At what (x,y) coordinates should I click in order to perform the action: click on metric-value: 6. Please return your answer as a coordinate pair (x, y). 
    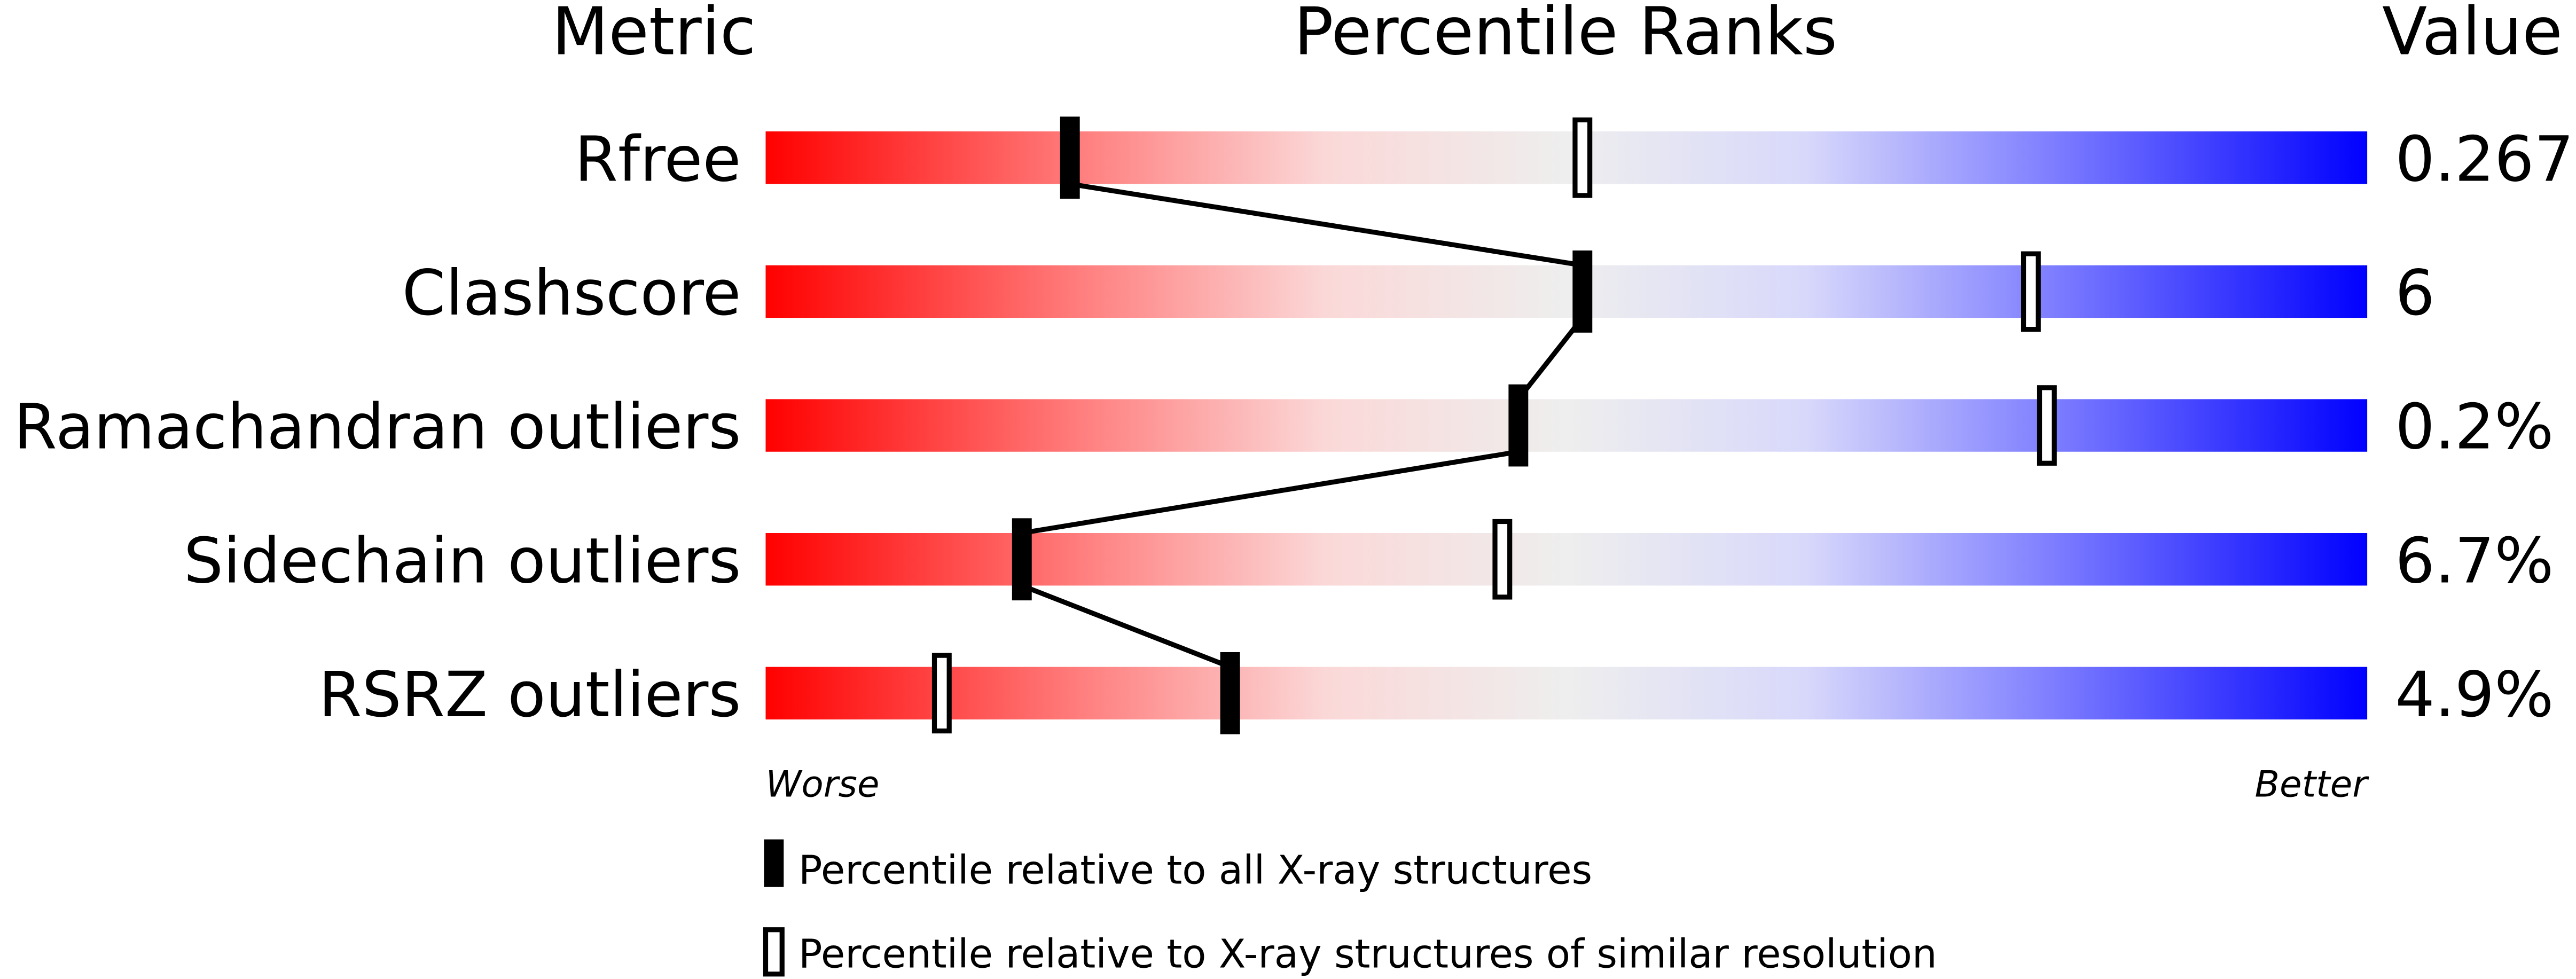
    Looking at the image, I should click on (2414, 293).